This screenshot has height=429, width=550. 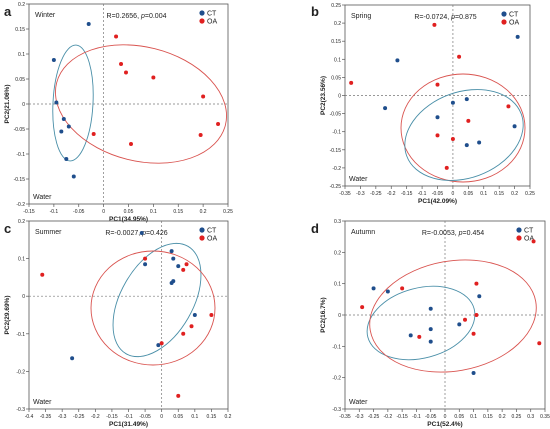 I want to click on y-tick-label: -0.3, so click(x=20, y=410).